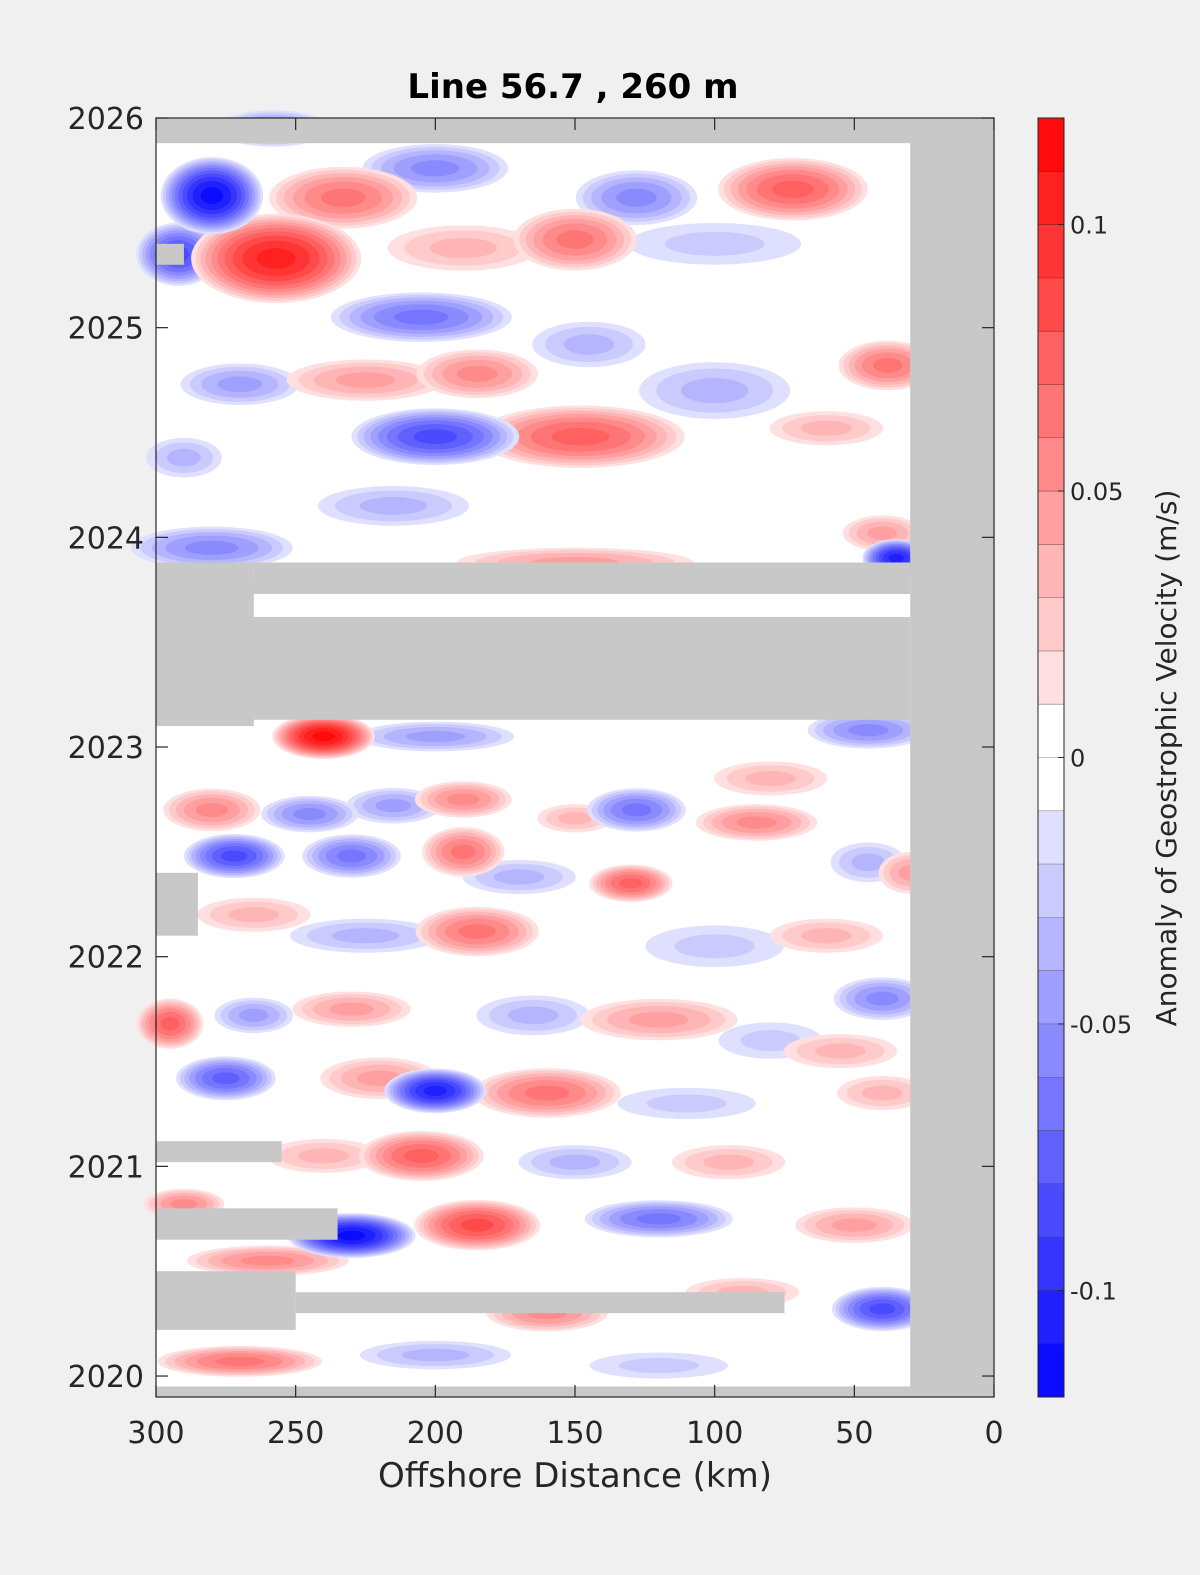  I want to click on x-tick-label: 50, so click(854, 1433).